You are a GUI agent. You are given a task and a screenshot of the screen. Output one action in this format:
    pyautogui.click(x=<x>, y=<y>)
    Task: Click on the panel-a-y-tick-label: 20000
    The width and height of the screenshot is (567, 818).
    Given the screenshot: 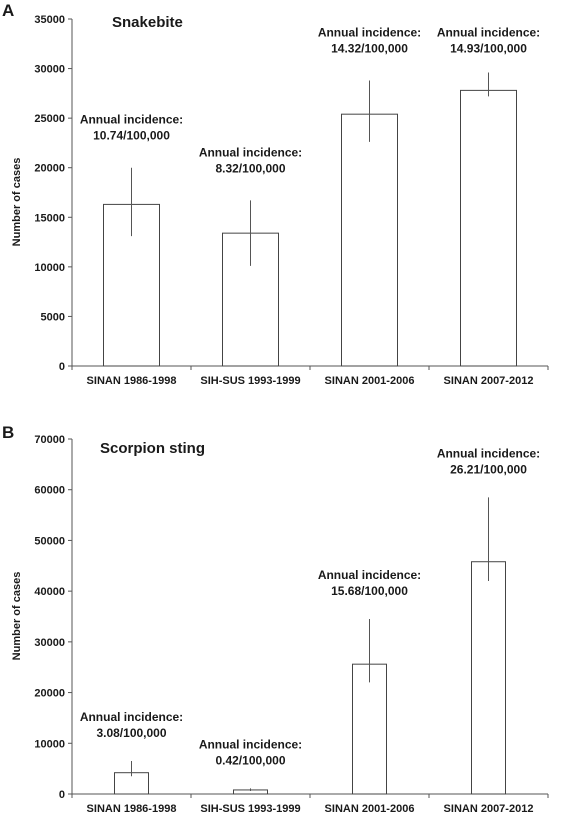 What is the action you would take?
    pyautogui.click(x=49, y=169)
    